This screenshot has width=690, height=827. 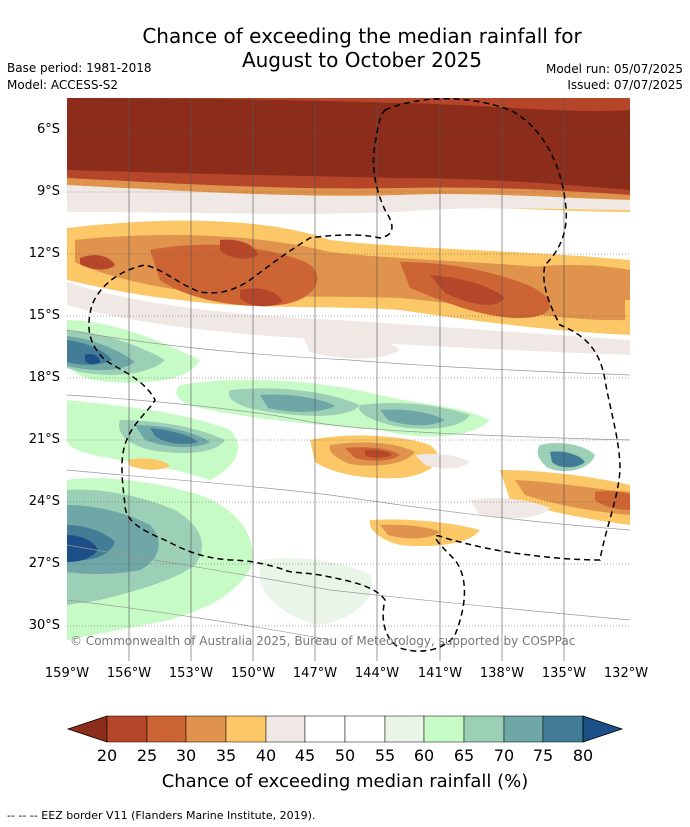 I want to click on lat-label: 27°S, so click(x=44, y=563).